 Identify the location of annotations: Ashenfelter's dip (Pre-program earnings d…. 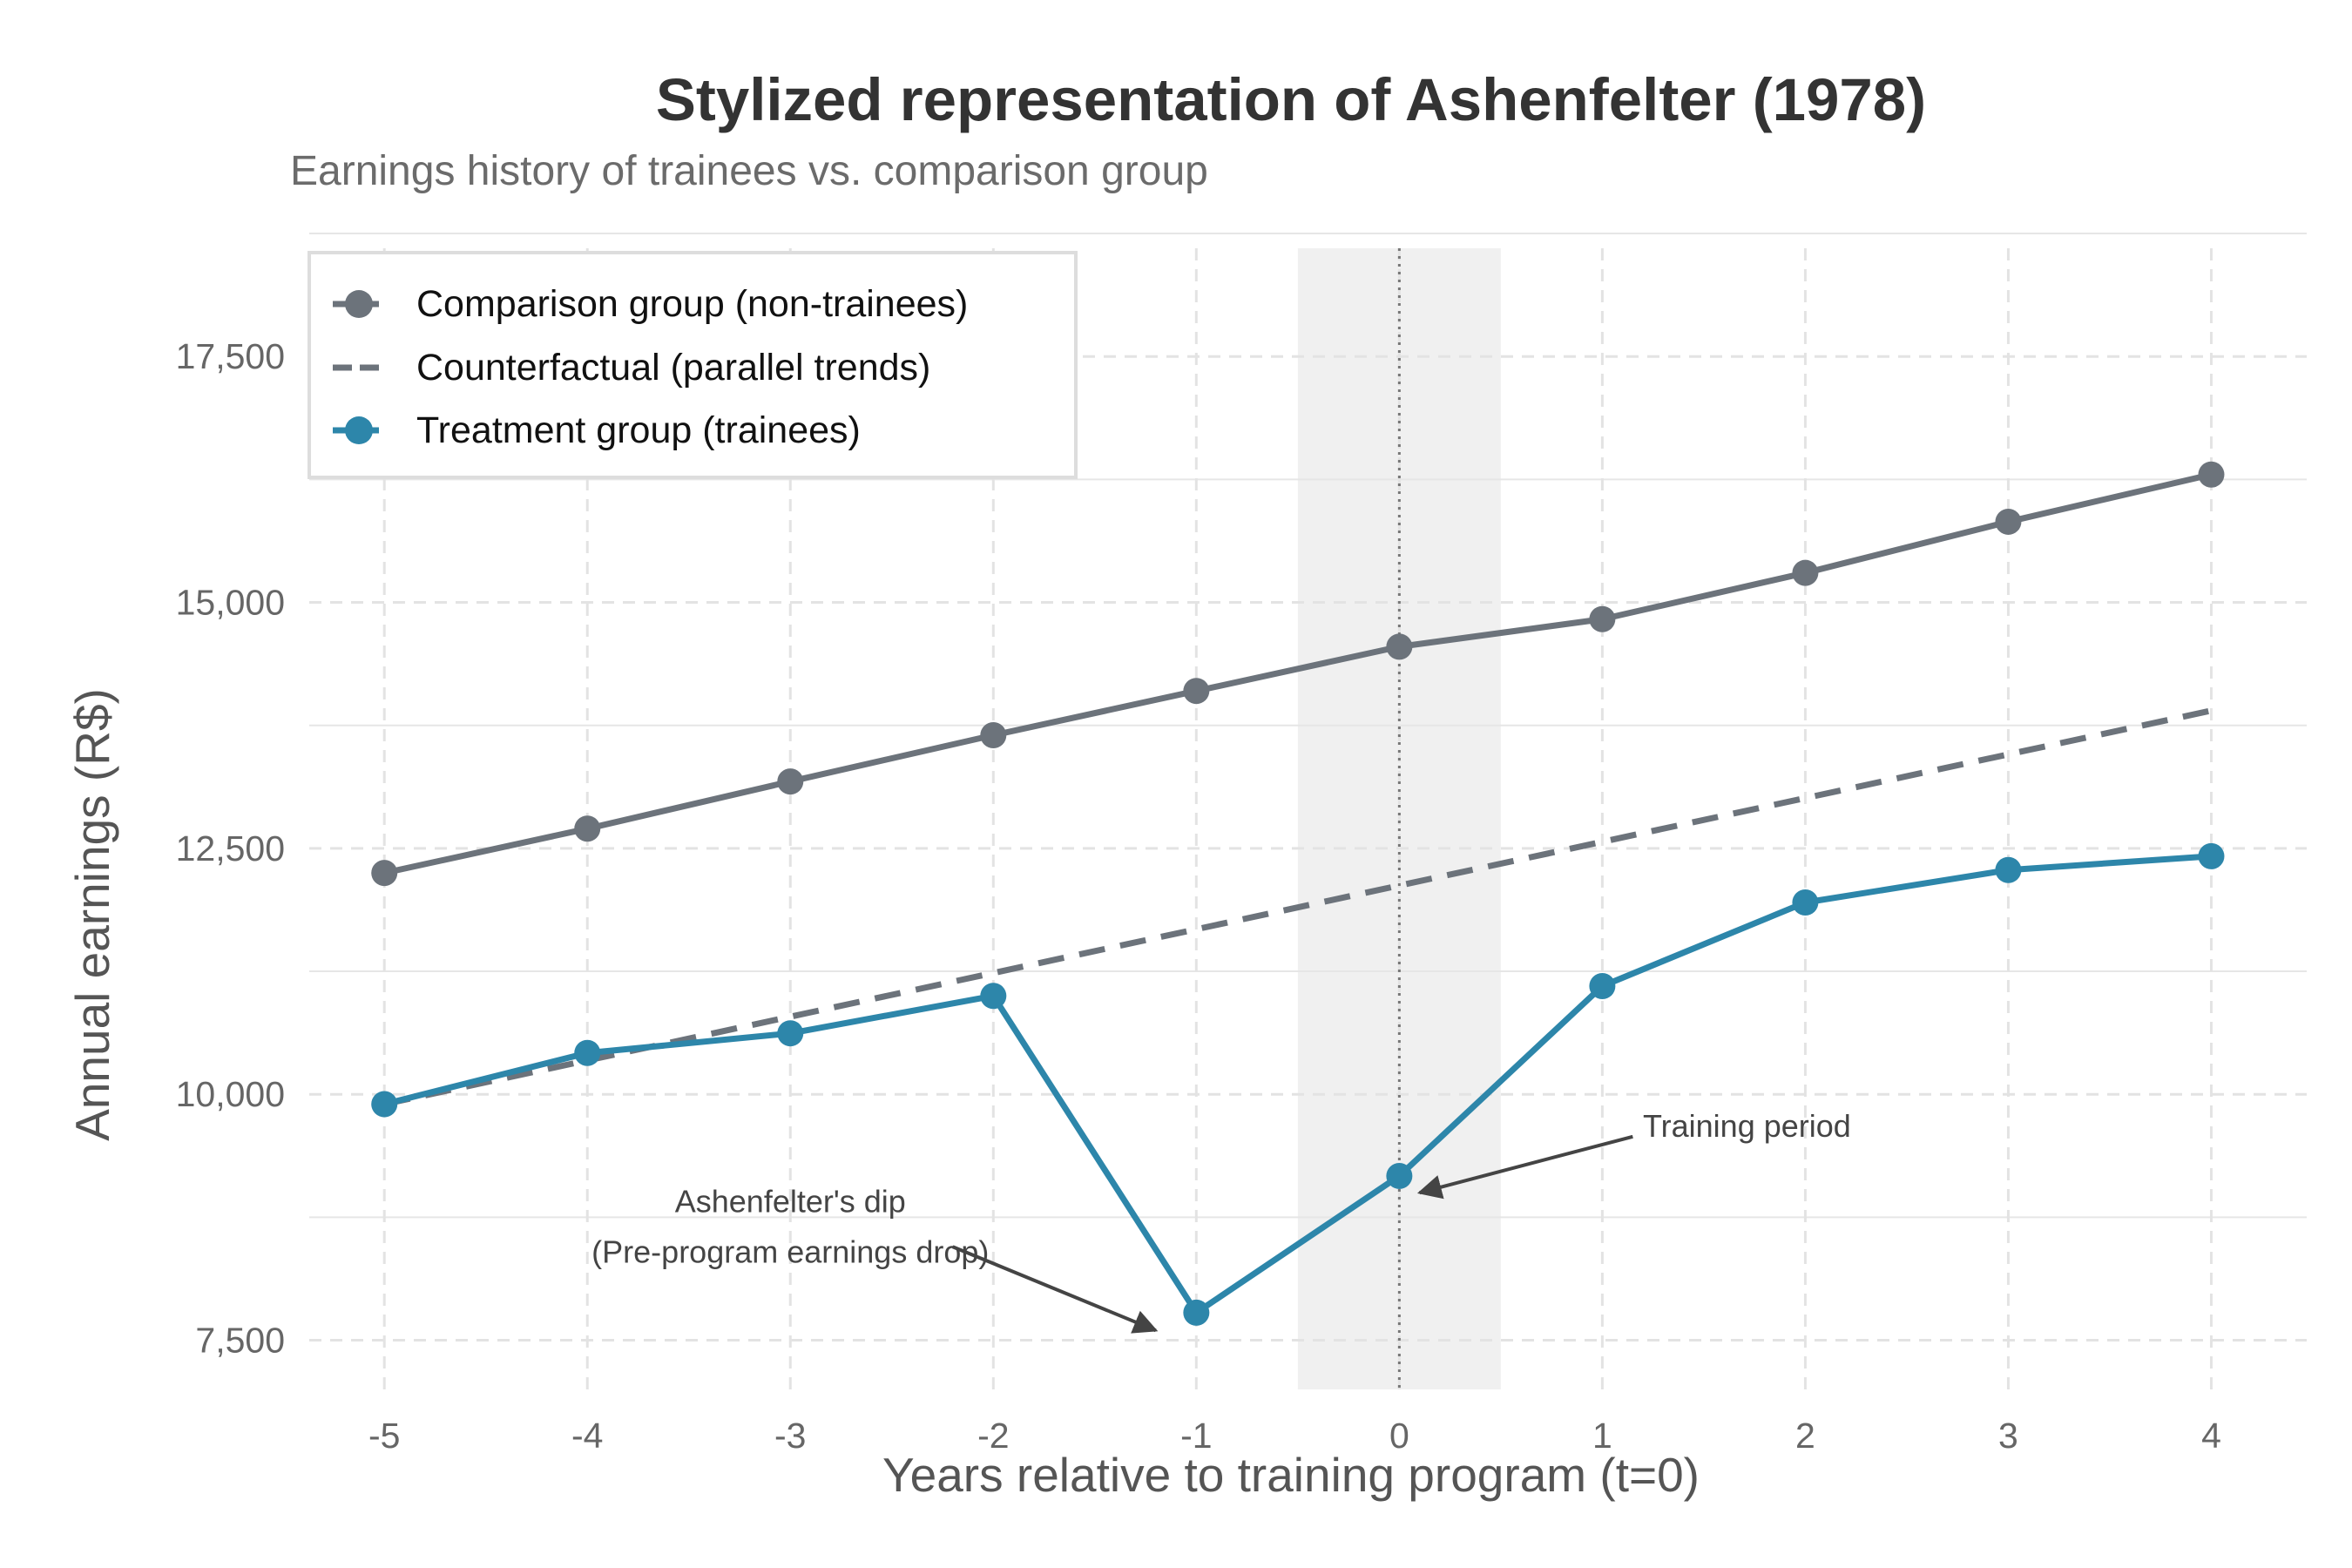
(1221, 1221).